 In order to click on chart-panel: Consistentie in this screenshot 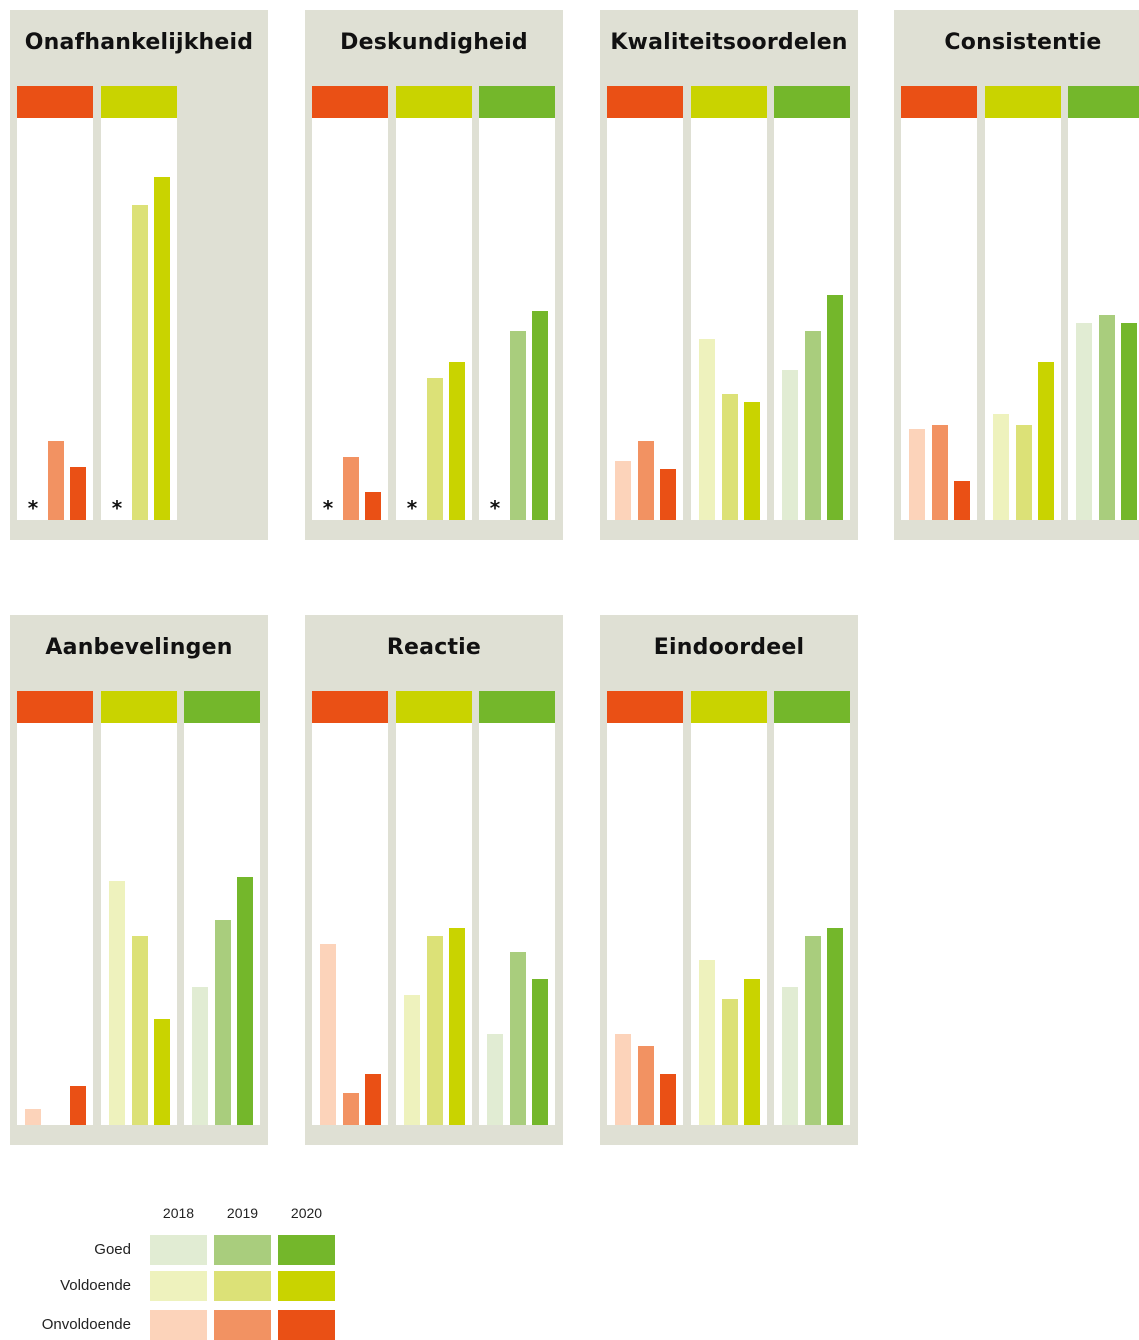, I will do `click(1016, 275)`.